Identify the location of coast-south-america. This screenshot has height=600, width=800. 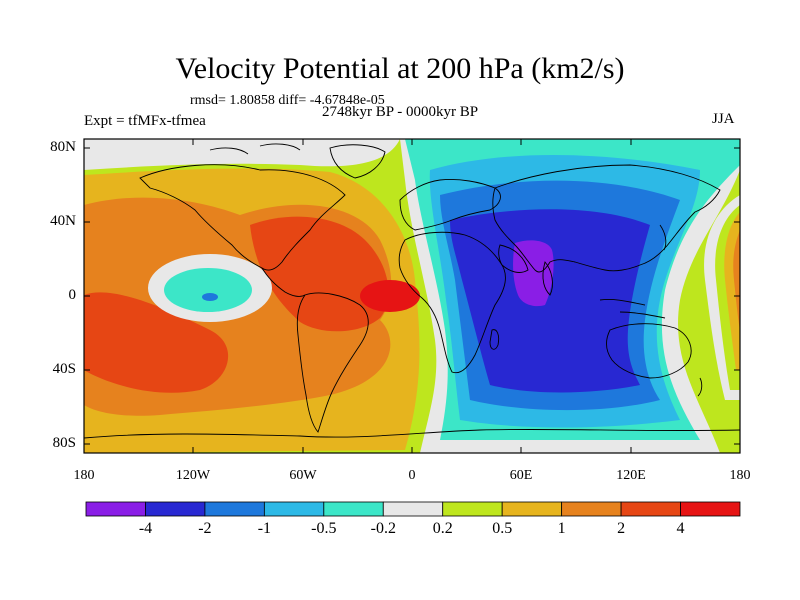
(332, 362).